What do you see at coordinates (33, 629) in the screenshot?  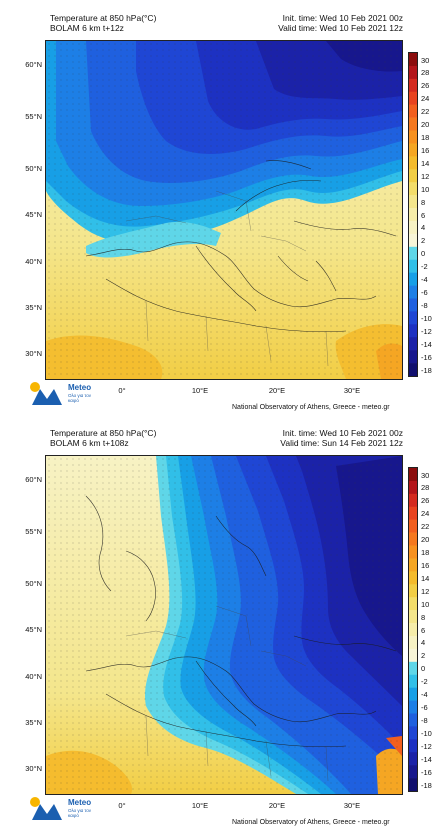 I see `lat-label: 45°N` at bounding box center [33, 629].